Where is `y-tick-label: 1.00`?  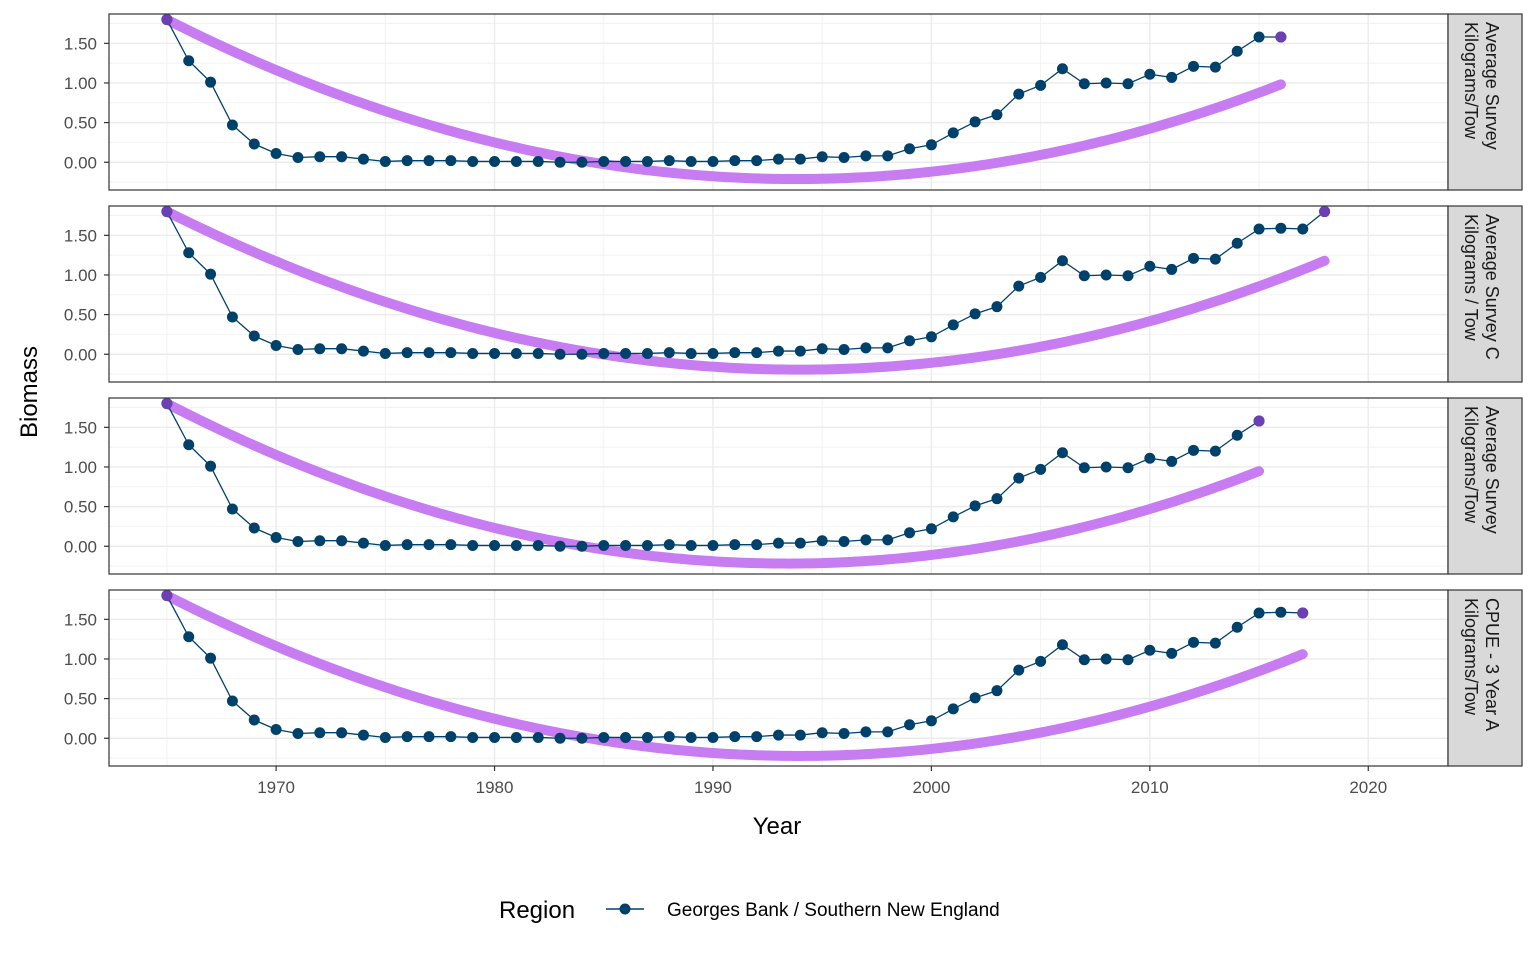 y-tick-label: 1.00 is located at coordinates (80, 83).